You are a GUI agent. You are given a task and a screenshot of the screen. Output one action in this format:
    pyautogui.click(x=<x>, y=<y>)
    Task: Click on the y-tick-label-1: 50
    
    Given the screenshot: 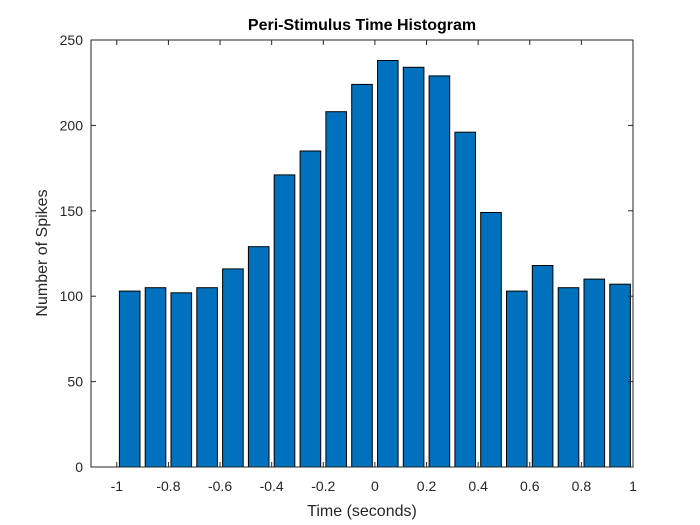 What is the action you would take?
    pyautogui.click(x=75, y=382)
    